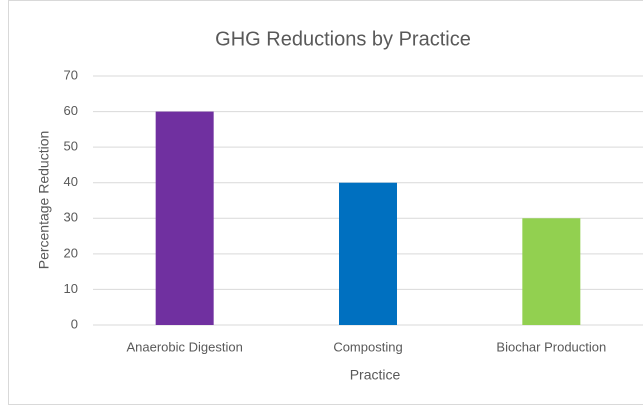 The image size is (643, 406). What do you see at coordinates (71, 110) in the screenshot?
I see `y-tick-label: 60` at bounding box center [71, 110].